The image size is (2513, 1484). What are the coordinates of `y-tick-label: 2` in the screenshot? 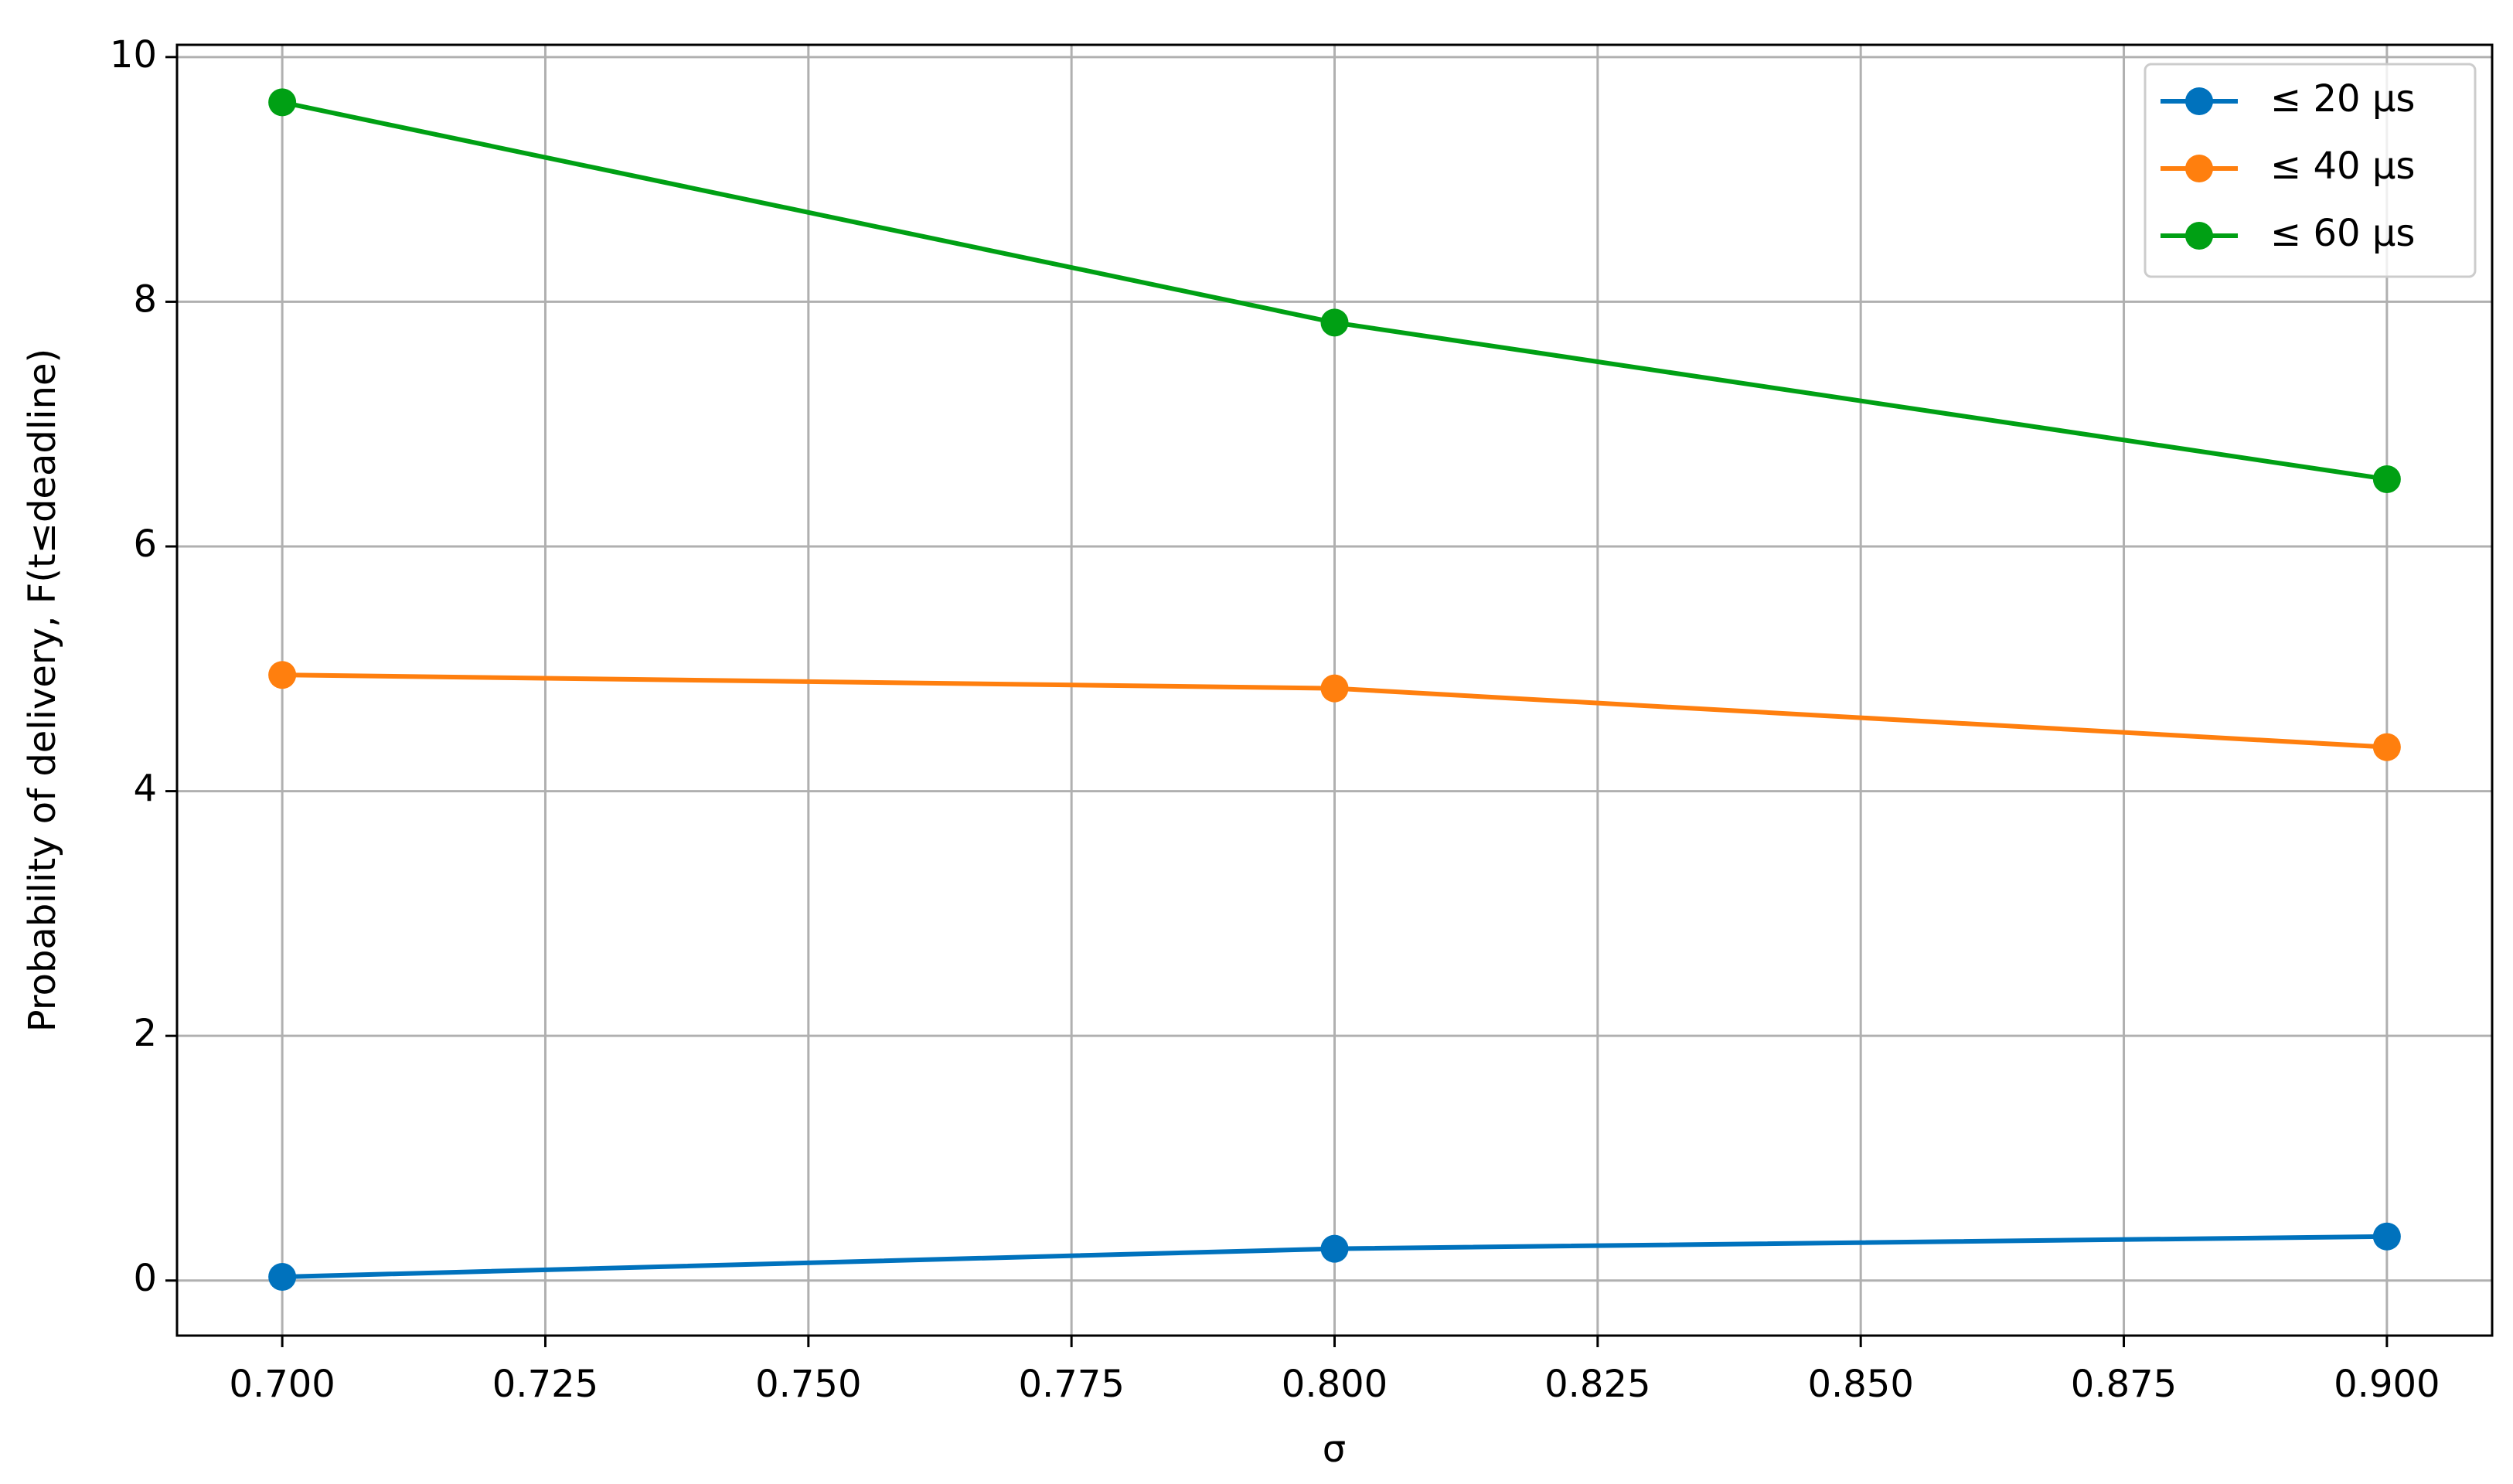 It's located at (145, 1033).